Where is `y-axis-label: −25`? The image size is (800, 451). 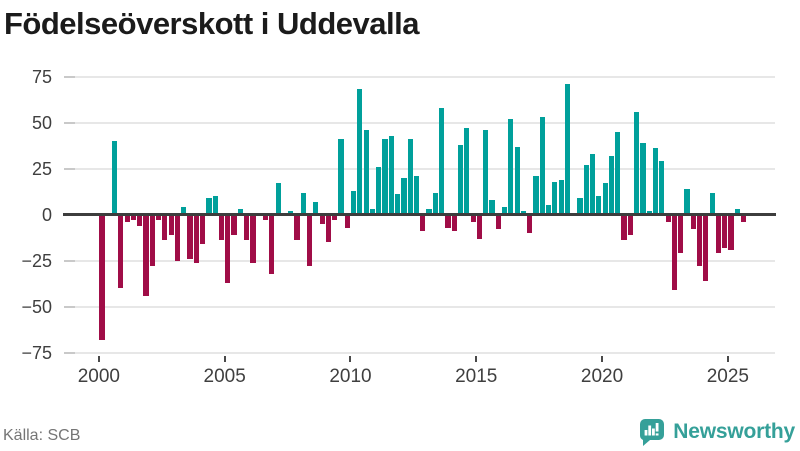 y-axis-label: −25 is located at coordinates (36, 260).